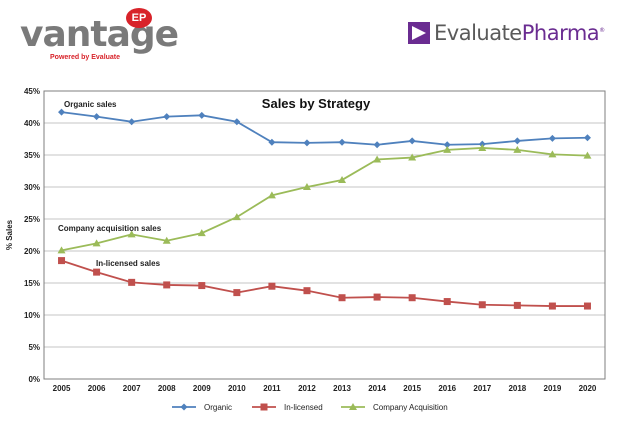 The width and height of the screenshot is (619, 423). I want to click on evaluatepharma-word: EvaluatePharma®, so click(519, 33).